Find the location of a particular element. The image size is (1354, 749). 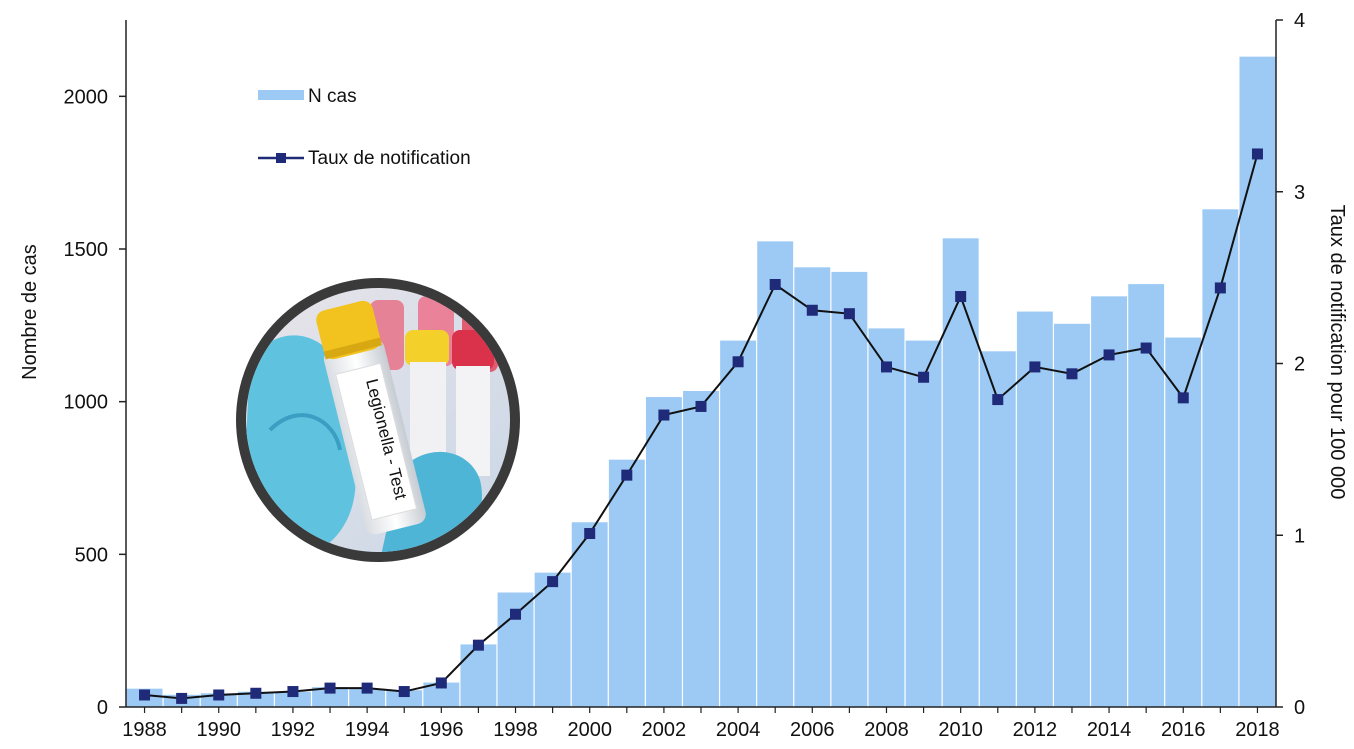

bar-2002 is located at coordinates (663, 552).